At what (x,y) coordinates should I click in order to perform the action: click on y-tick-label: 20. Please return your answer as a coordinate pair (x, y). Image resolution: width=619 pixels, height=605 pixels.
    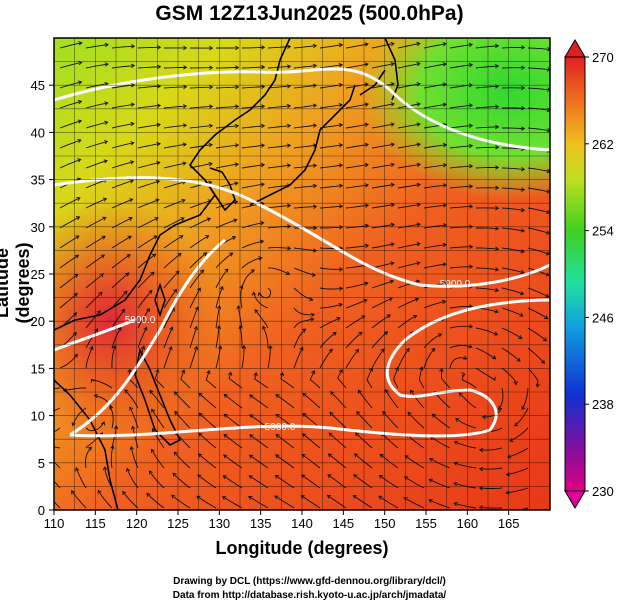
    Looking at the image, I should click on (38, 321).